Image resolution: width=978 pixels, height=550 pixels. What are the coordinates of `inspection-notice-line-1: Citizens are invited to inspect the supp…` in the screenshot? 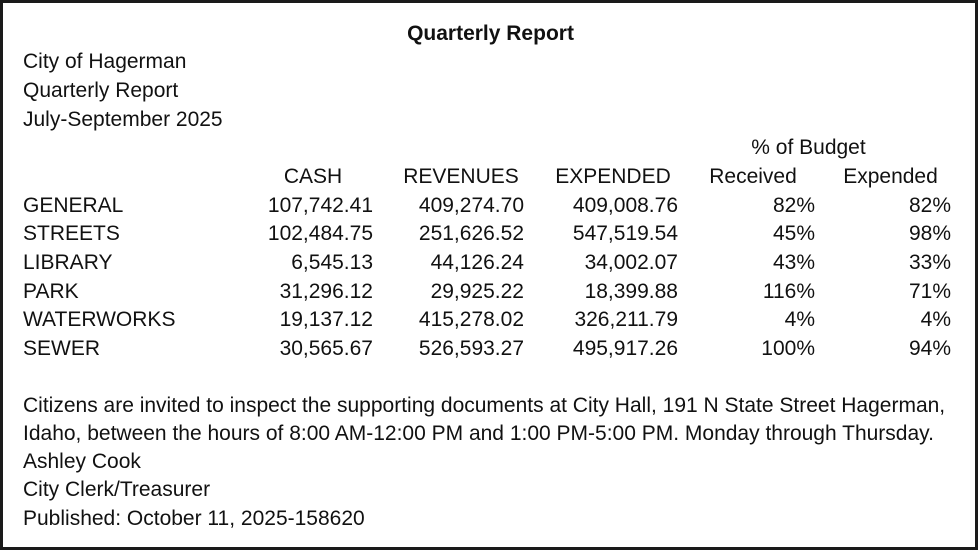 It's located at (484, 405).